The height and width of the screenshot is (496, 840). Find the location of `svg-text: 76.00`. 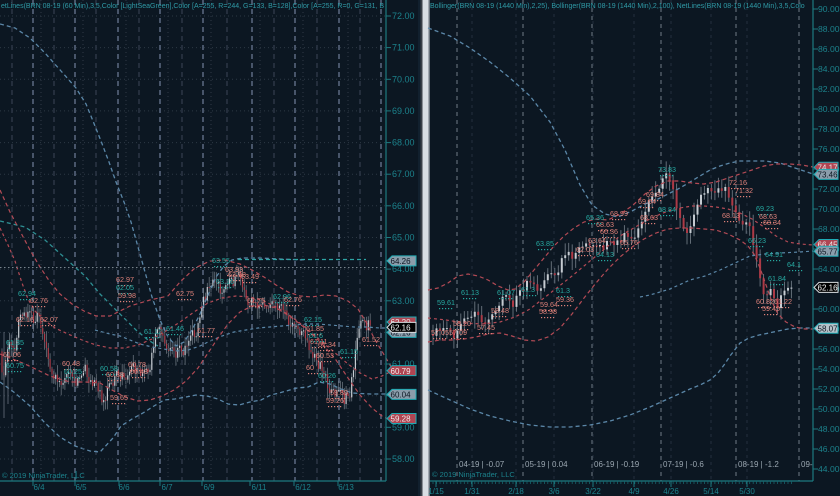

svg-text: 76.00 is located at coordinates (829, 149).